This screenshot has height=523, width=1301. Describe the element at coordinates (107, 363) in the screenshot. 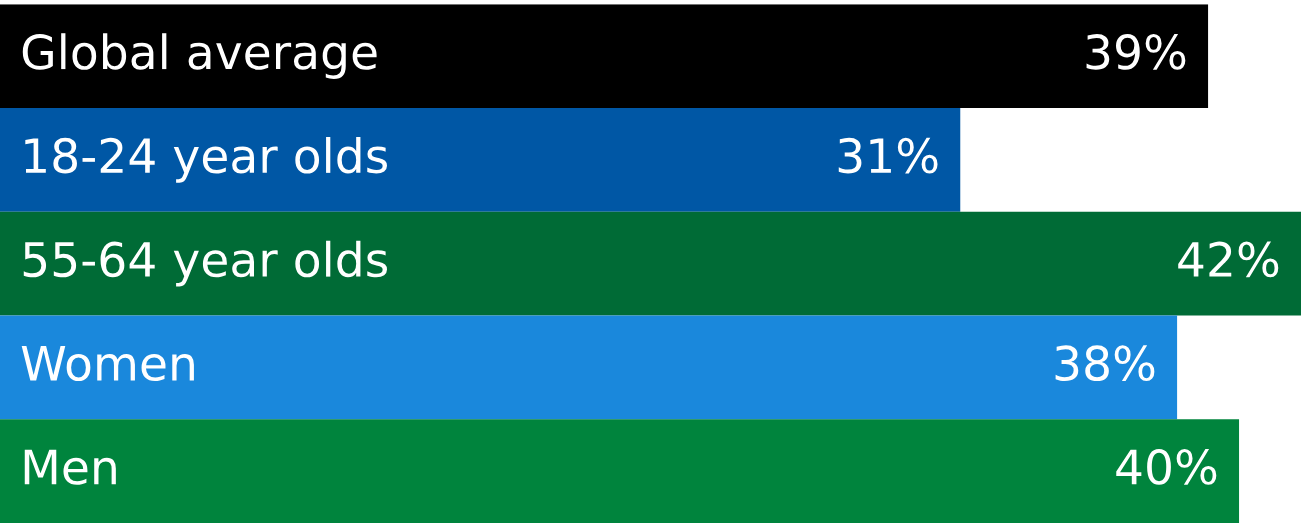

I see `y-tick-label: Women` at that location.